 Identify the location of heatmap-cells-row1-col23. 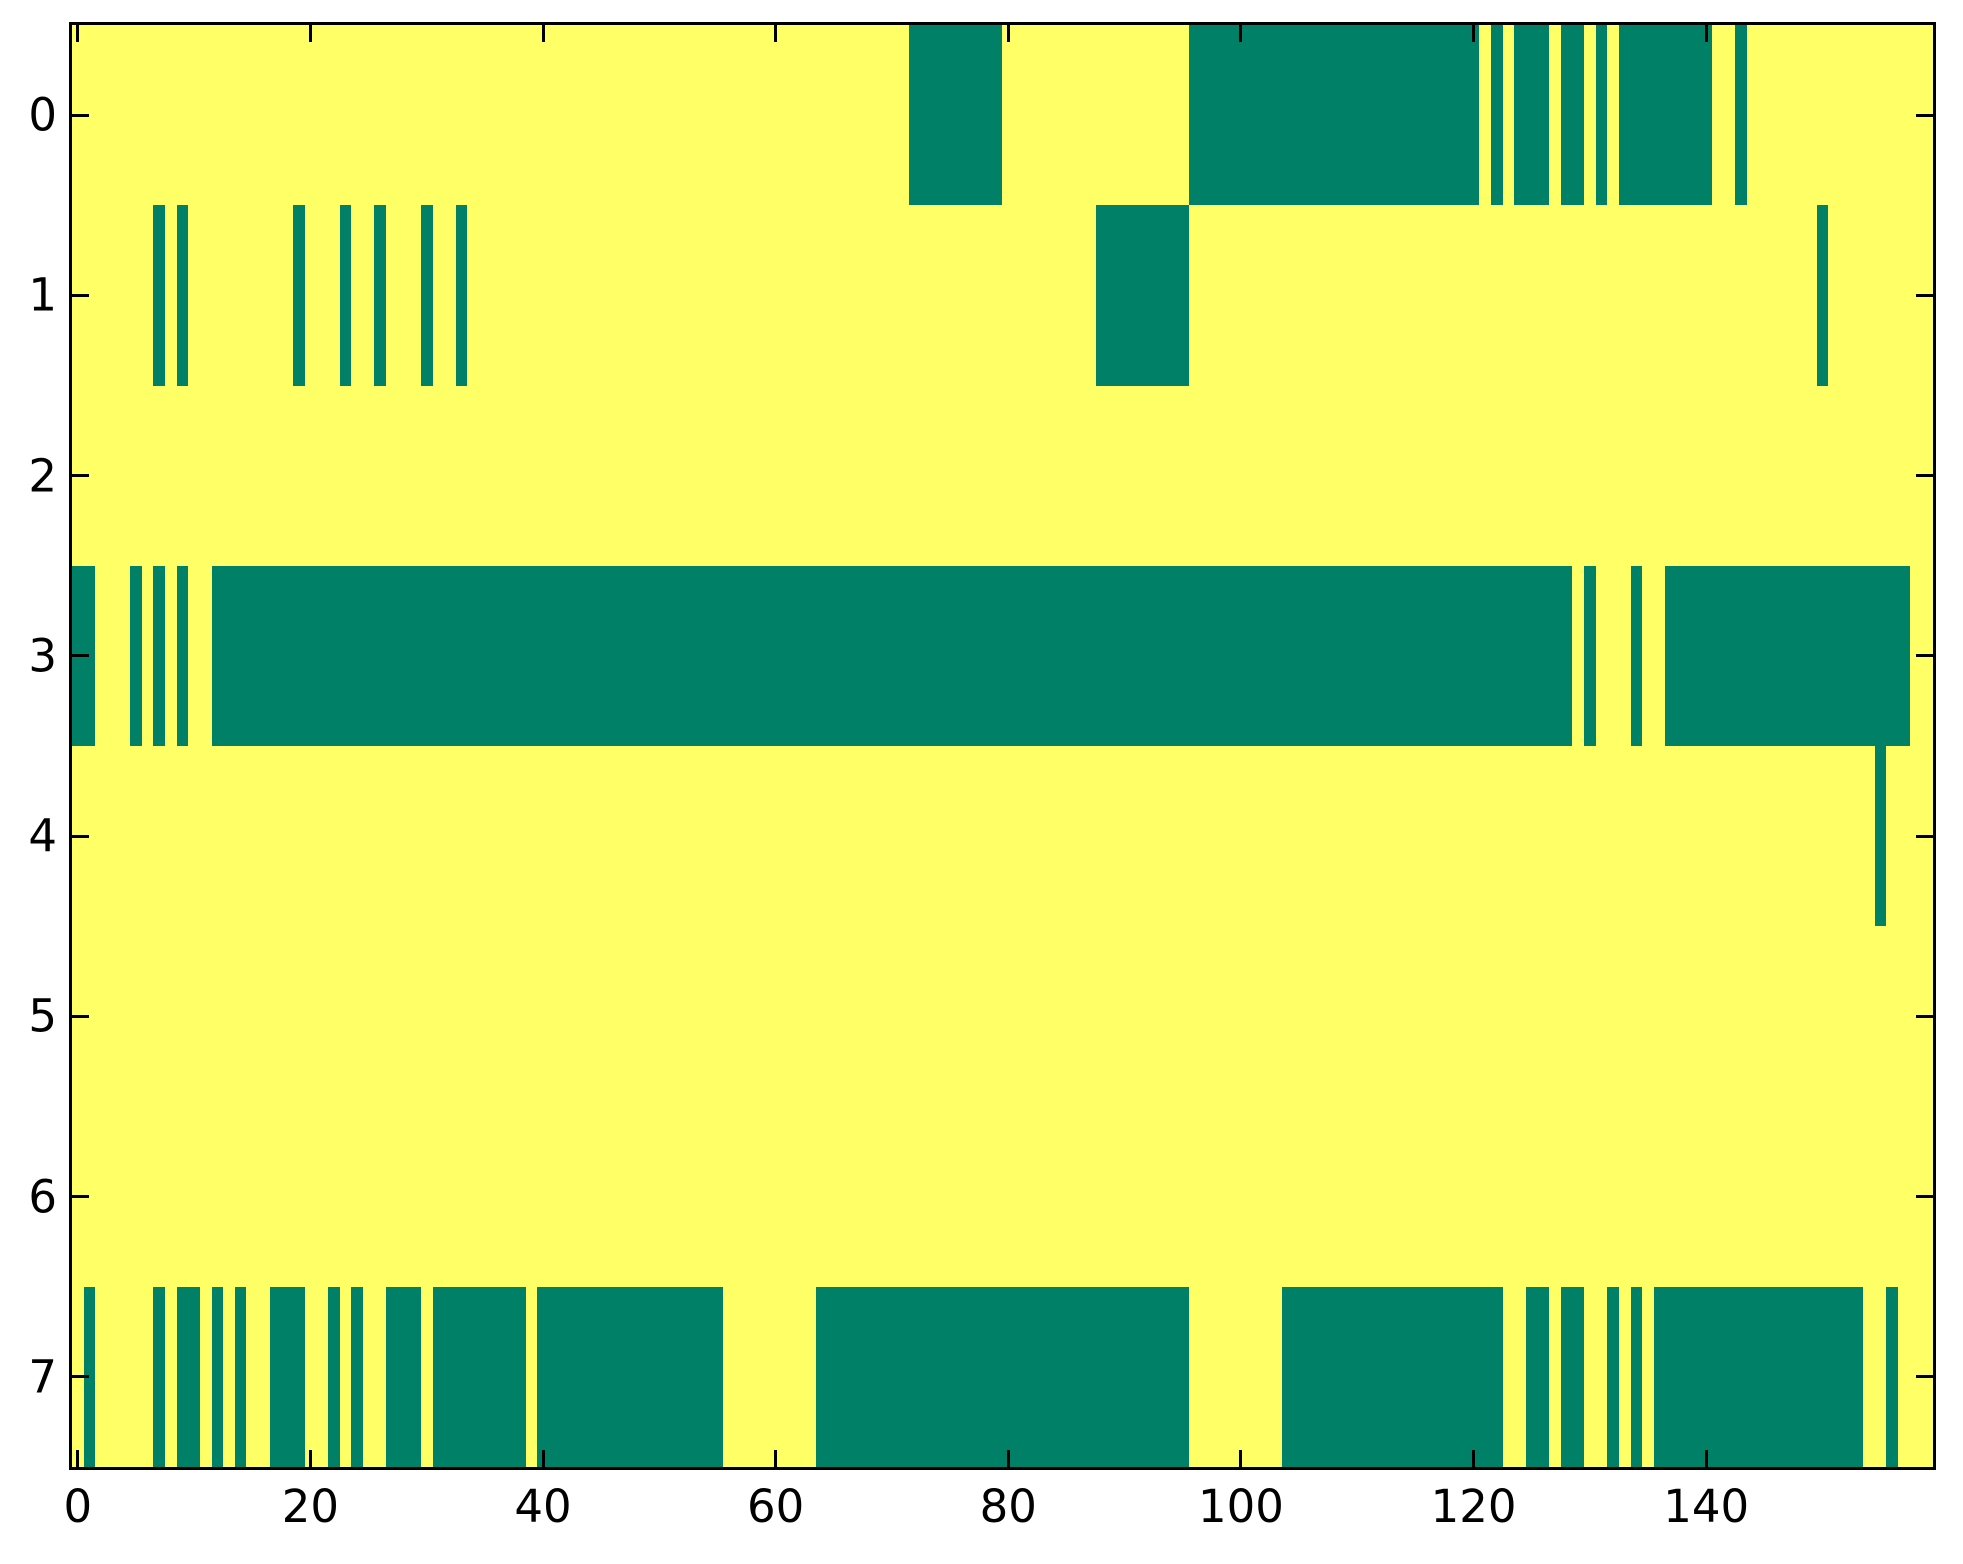
(345, 295).